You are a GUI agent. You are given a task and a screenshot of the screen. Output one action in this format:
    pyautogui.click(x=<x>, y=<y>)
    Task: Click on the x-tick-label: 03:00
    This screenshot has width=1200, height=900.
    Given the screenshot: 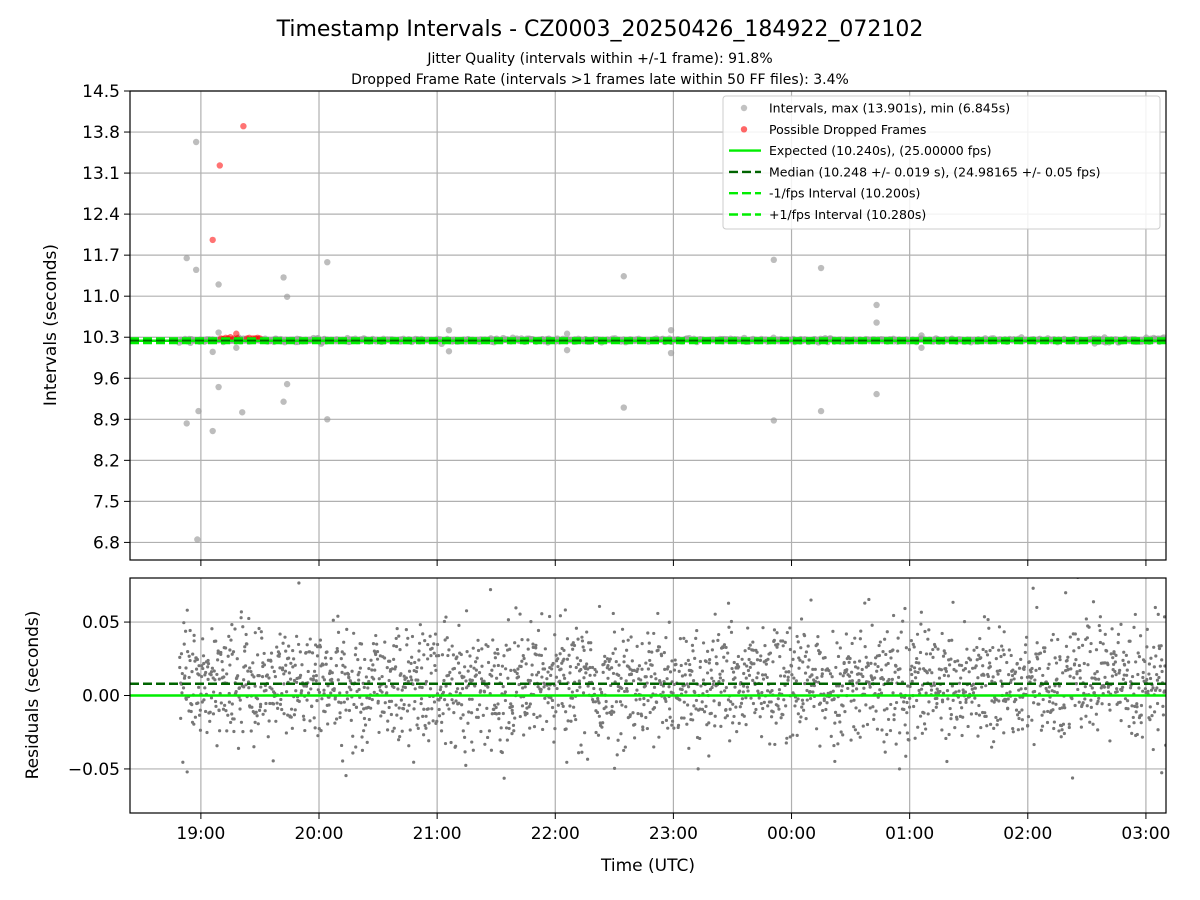 What is the action you would take?
    pyautogui.click(x=1145, y=834)
    